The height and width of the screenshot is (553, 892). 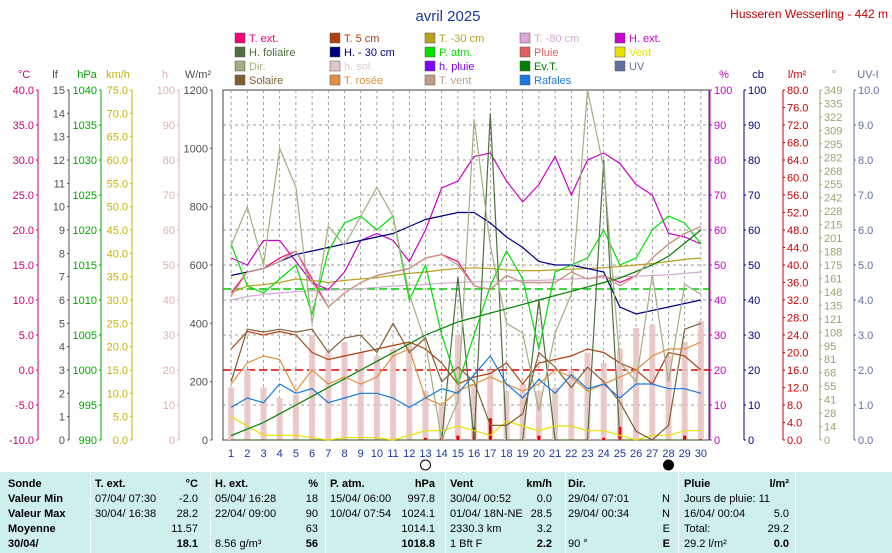 I want to click on summary-value: 2.2, so click(x=544, y=544).